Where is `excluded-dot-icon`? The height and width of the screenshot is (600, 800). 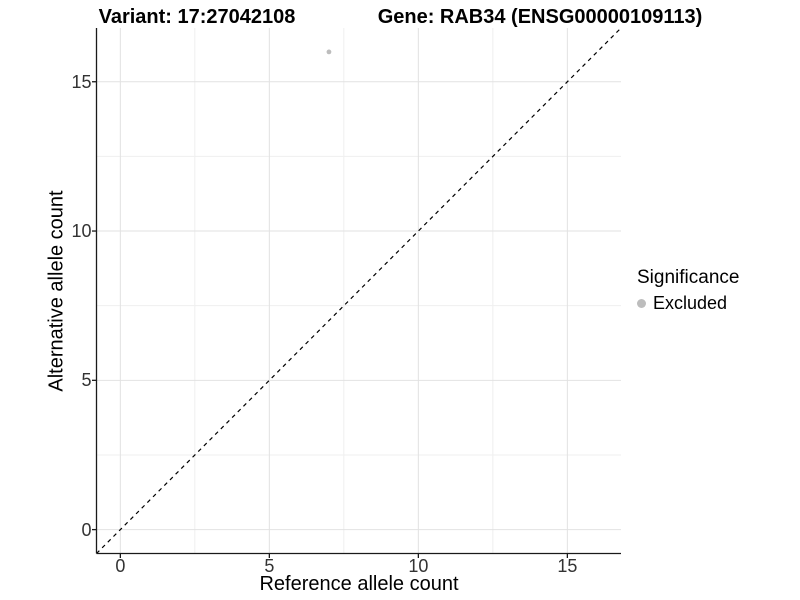 excluded-dot-icon is located at coordinates (641, 303).